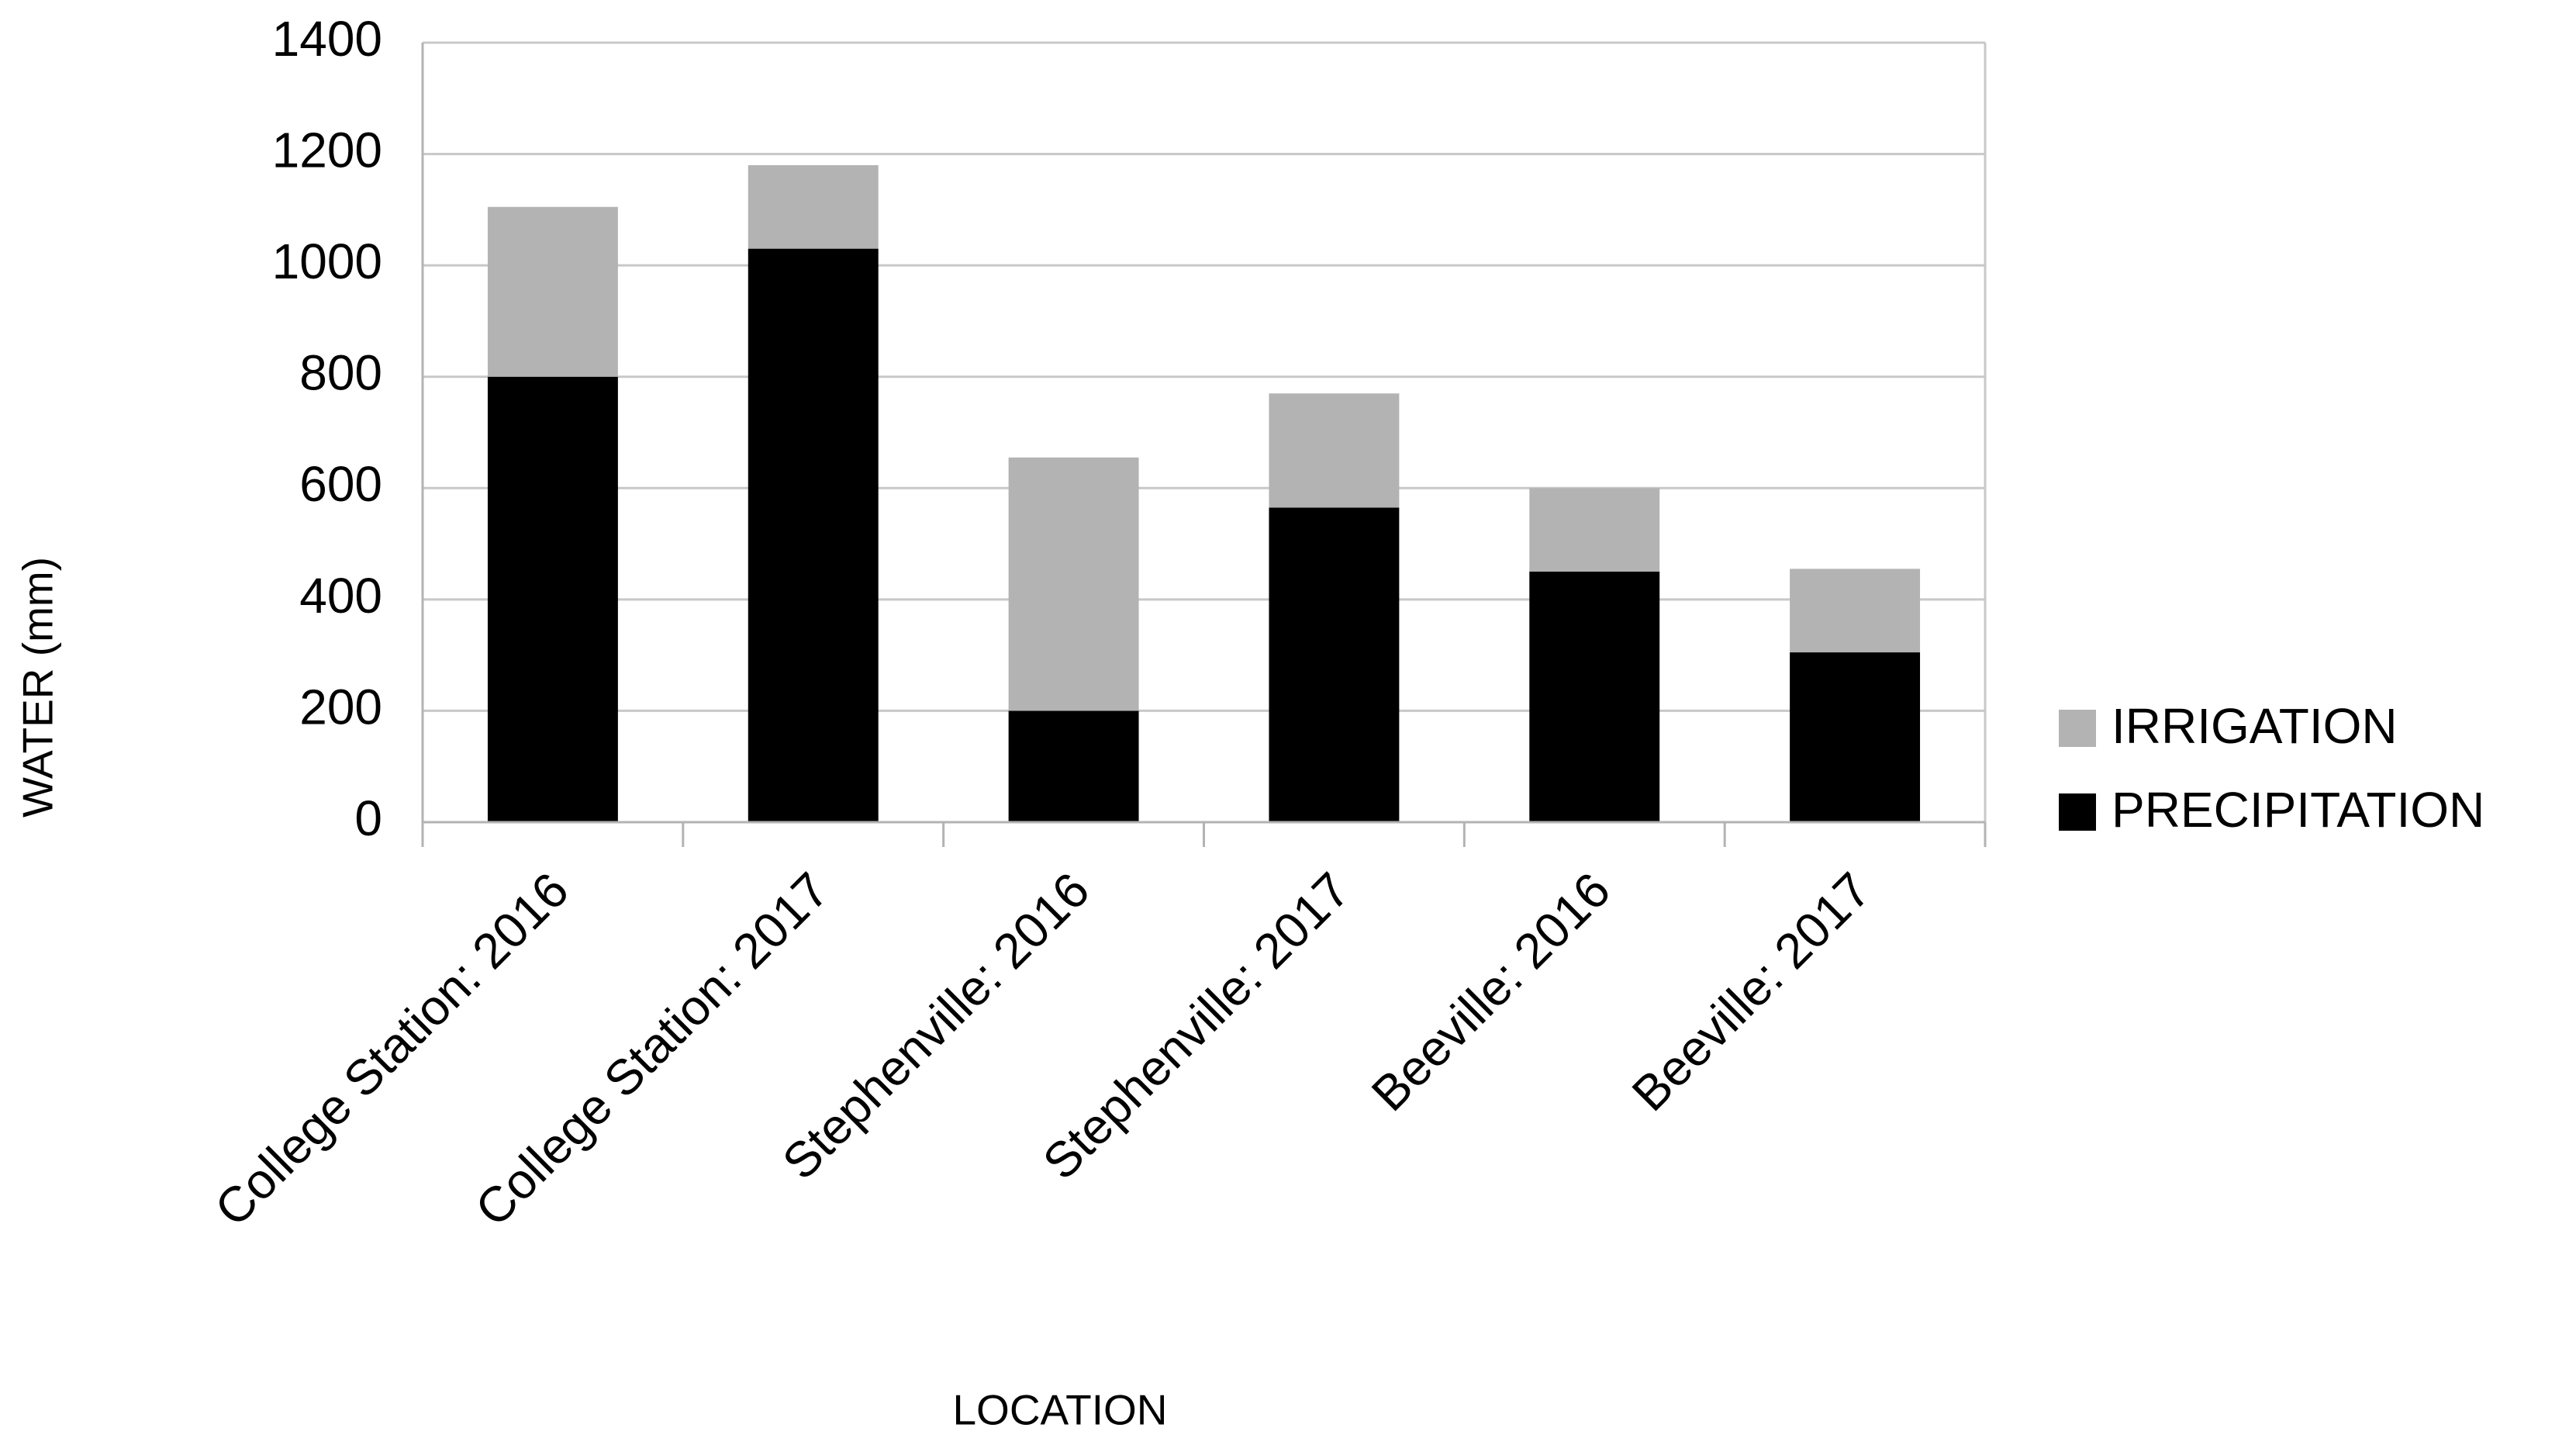  I want to click on y-tick-label: 400, so click(340, 596).